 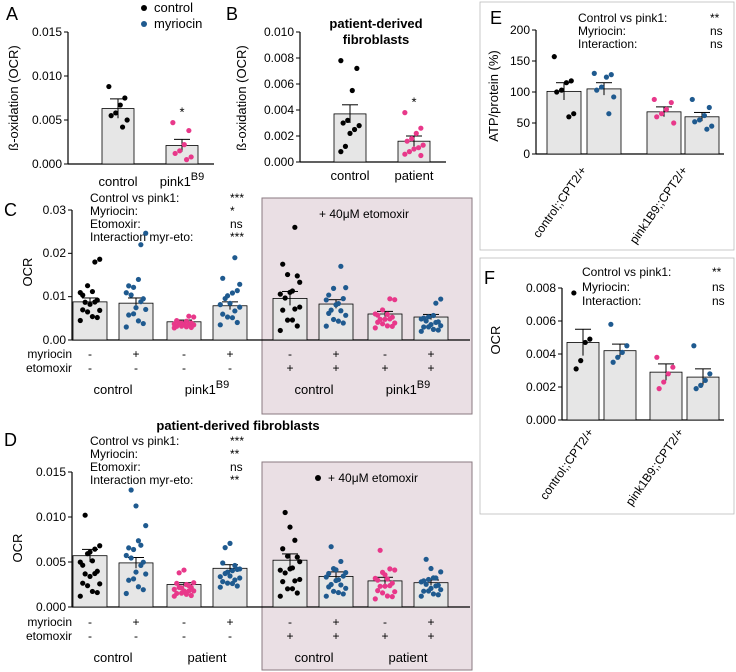 What do you see at coordinates (241, 97) in the screenshot?
I see `y-axis-label-b: ß-oxidation (OCR)` at bounding box center [241, 97].